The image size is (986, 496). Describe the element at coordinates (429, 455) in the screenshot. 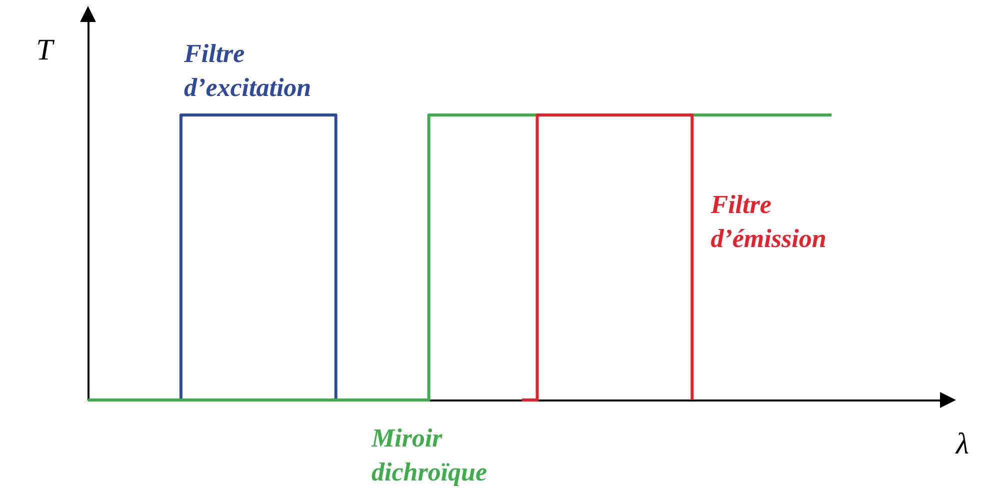

I see `series-label: Miroir dichroïque` at that location.